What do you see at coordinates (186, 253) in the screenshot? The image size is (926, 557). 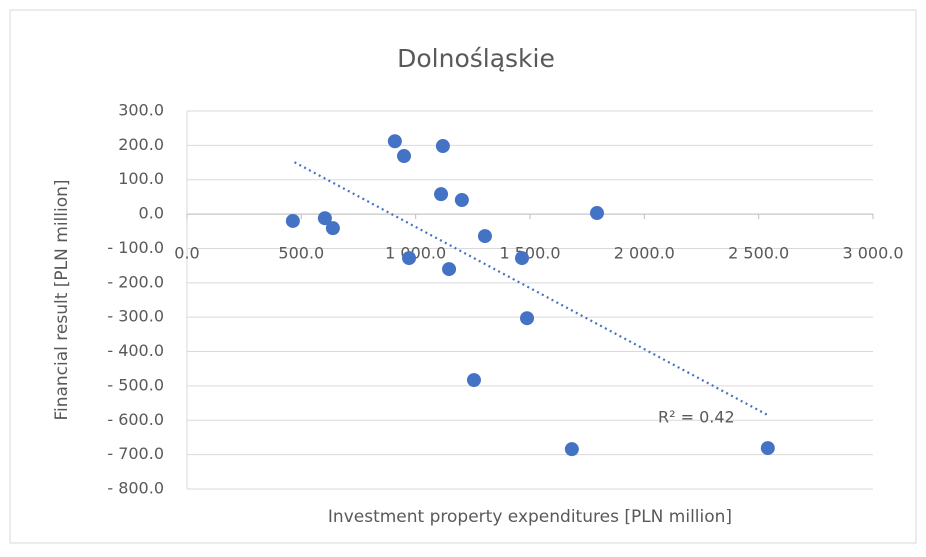 I see `x-tick-label: 0.0` at bounding box center [186, 253].